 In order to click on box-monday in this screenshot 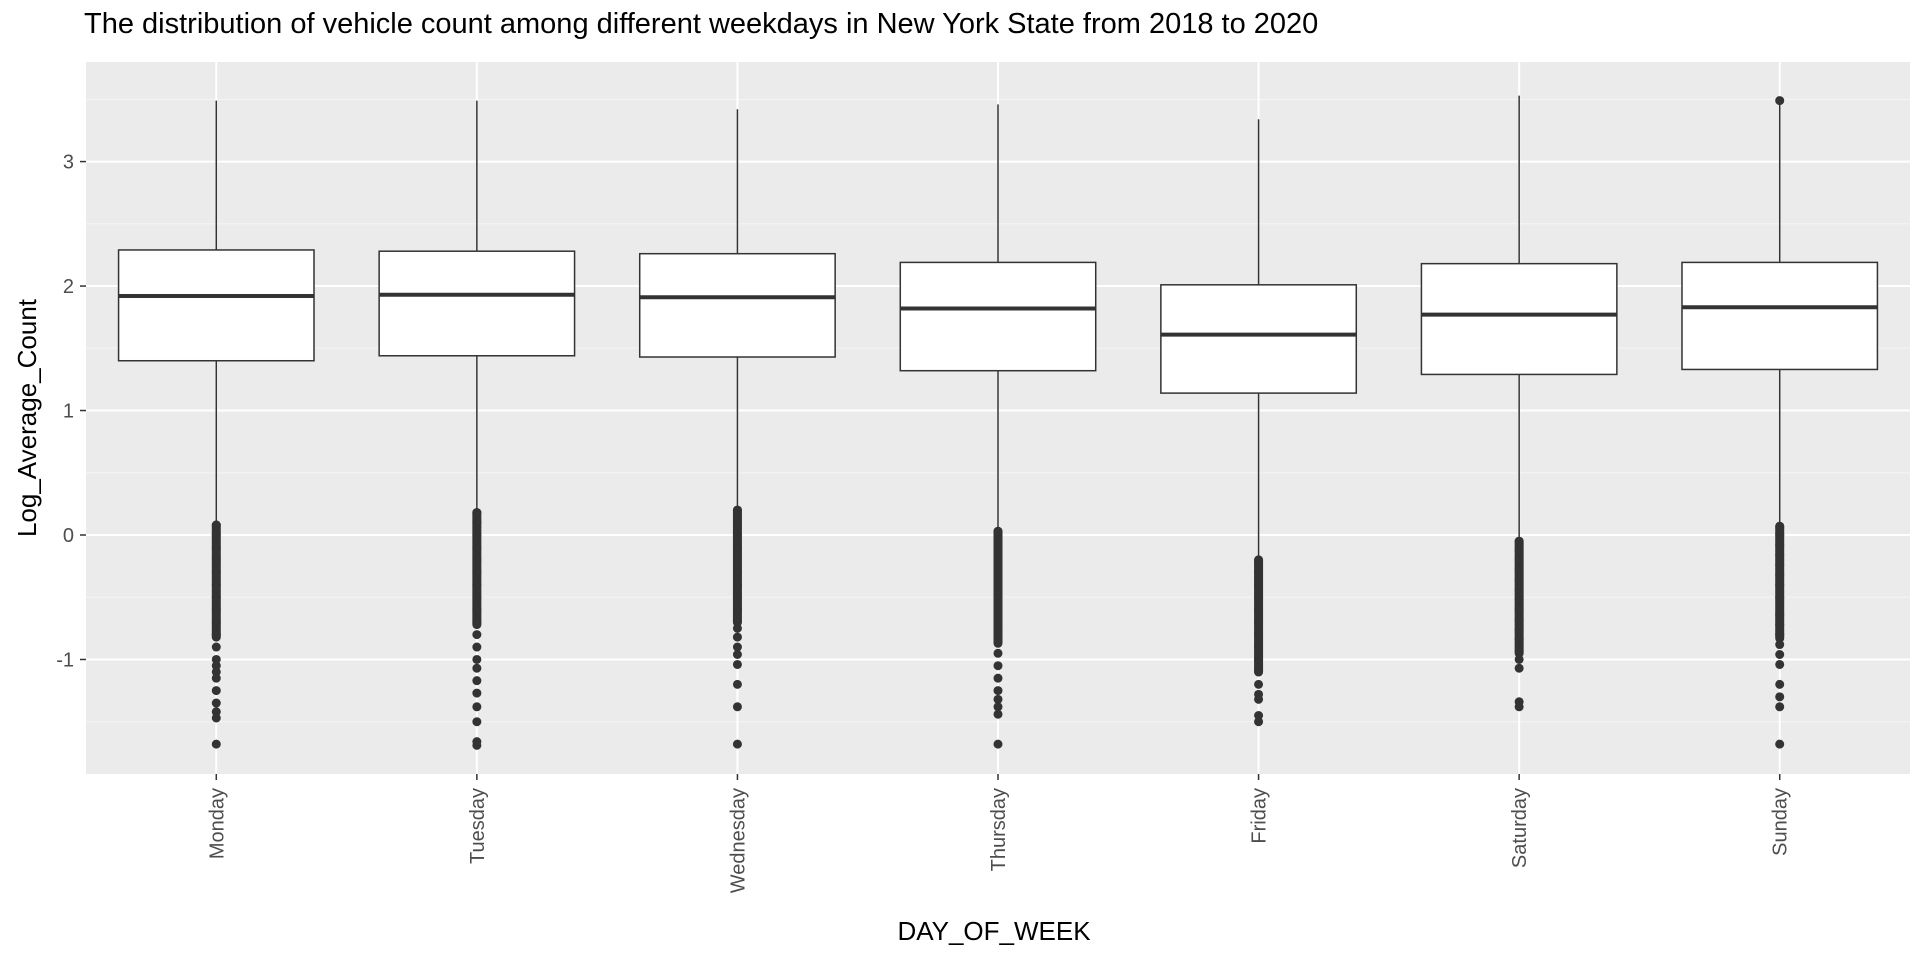, I will do `click(216, 424)`.